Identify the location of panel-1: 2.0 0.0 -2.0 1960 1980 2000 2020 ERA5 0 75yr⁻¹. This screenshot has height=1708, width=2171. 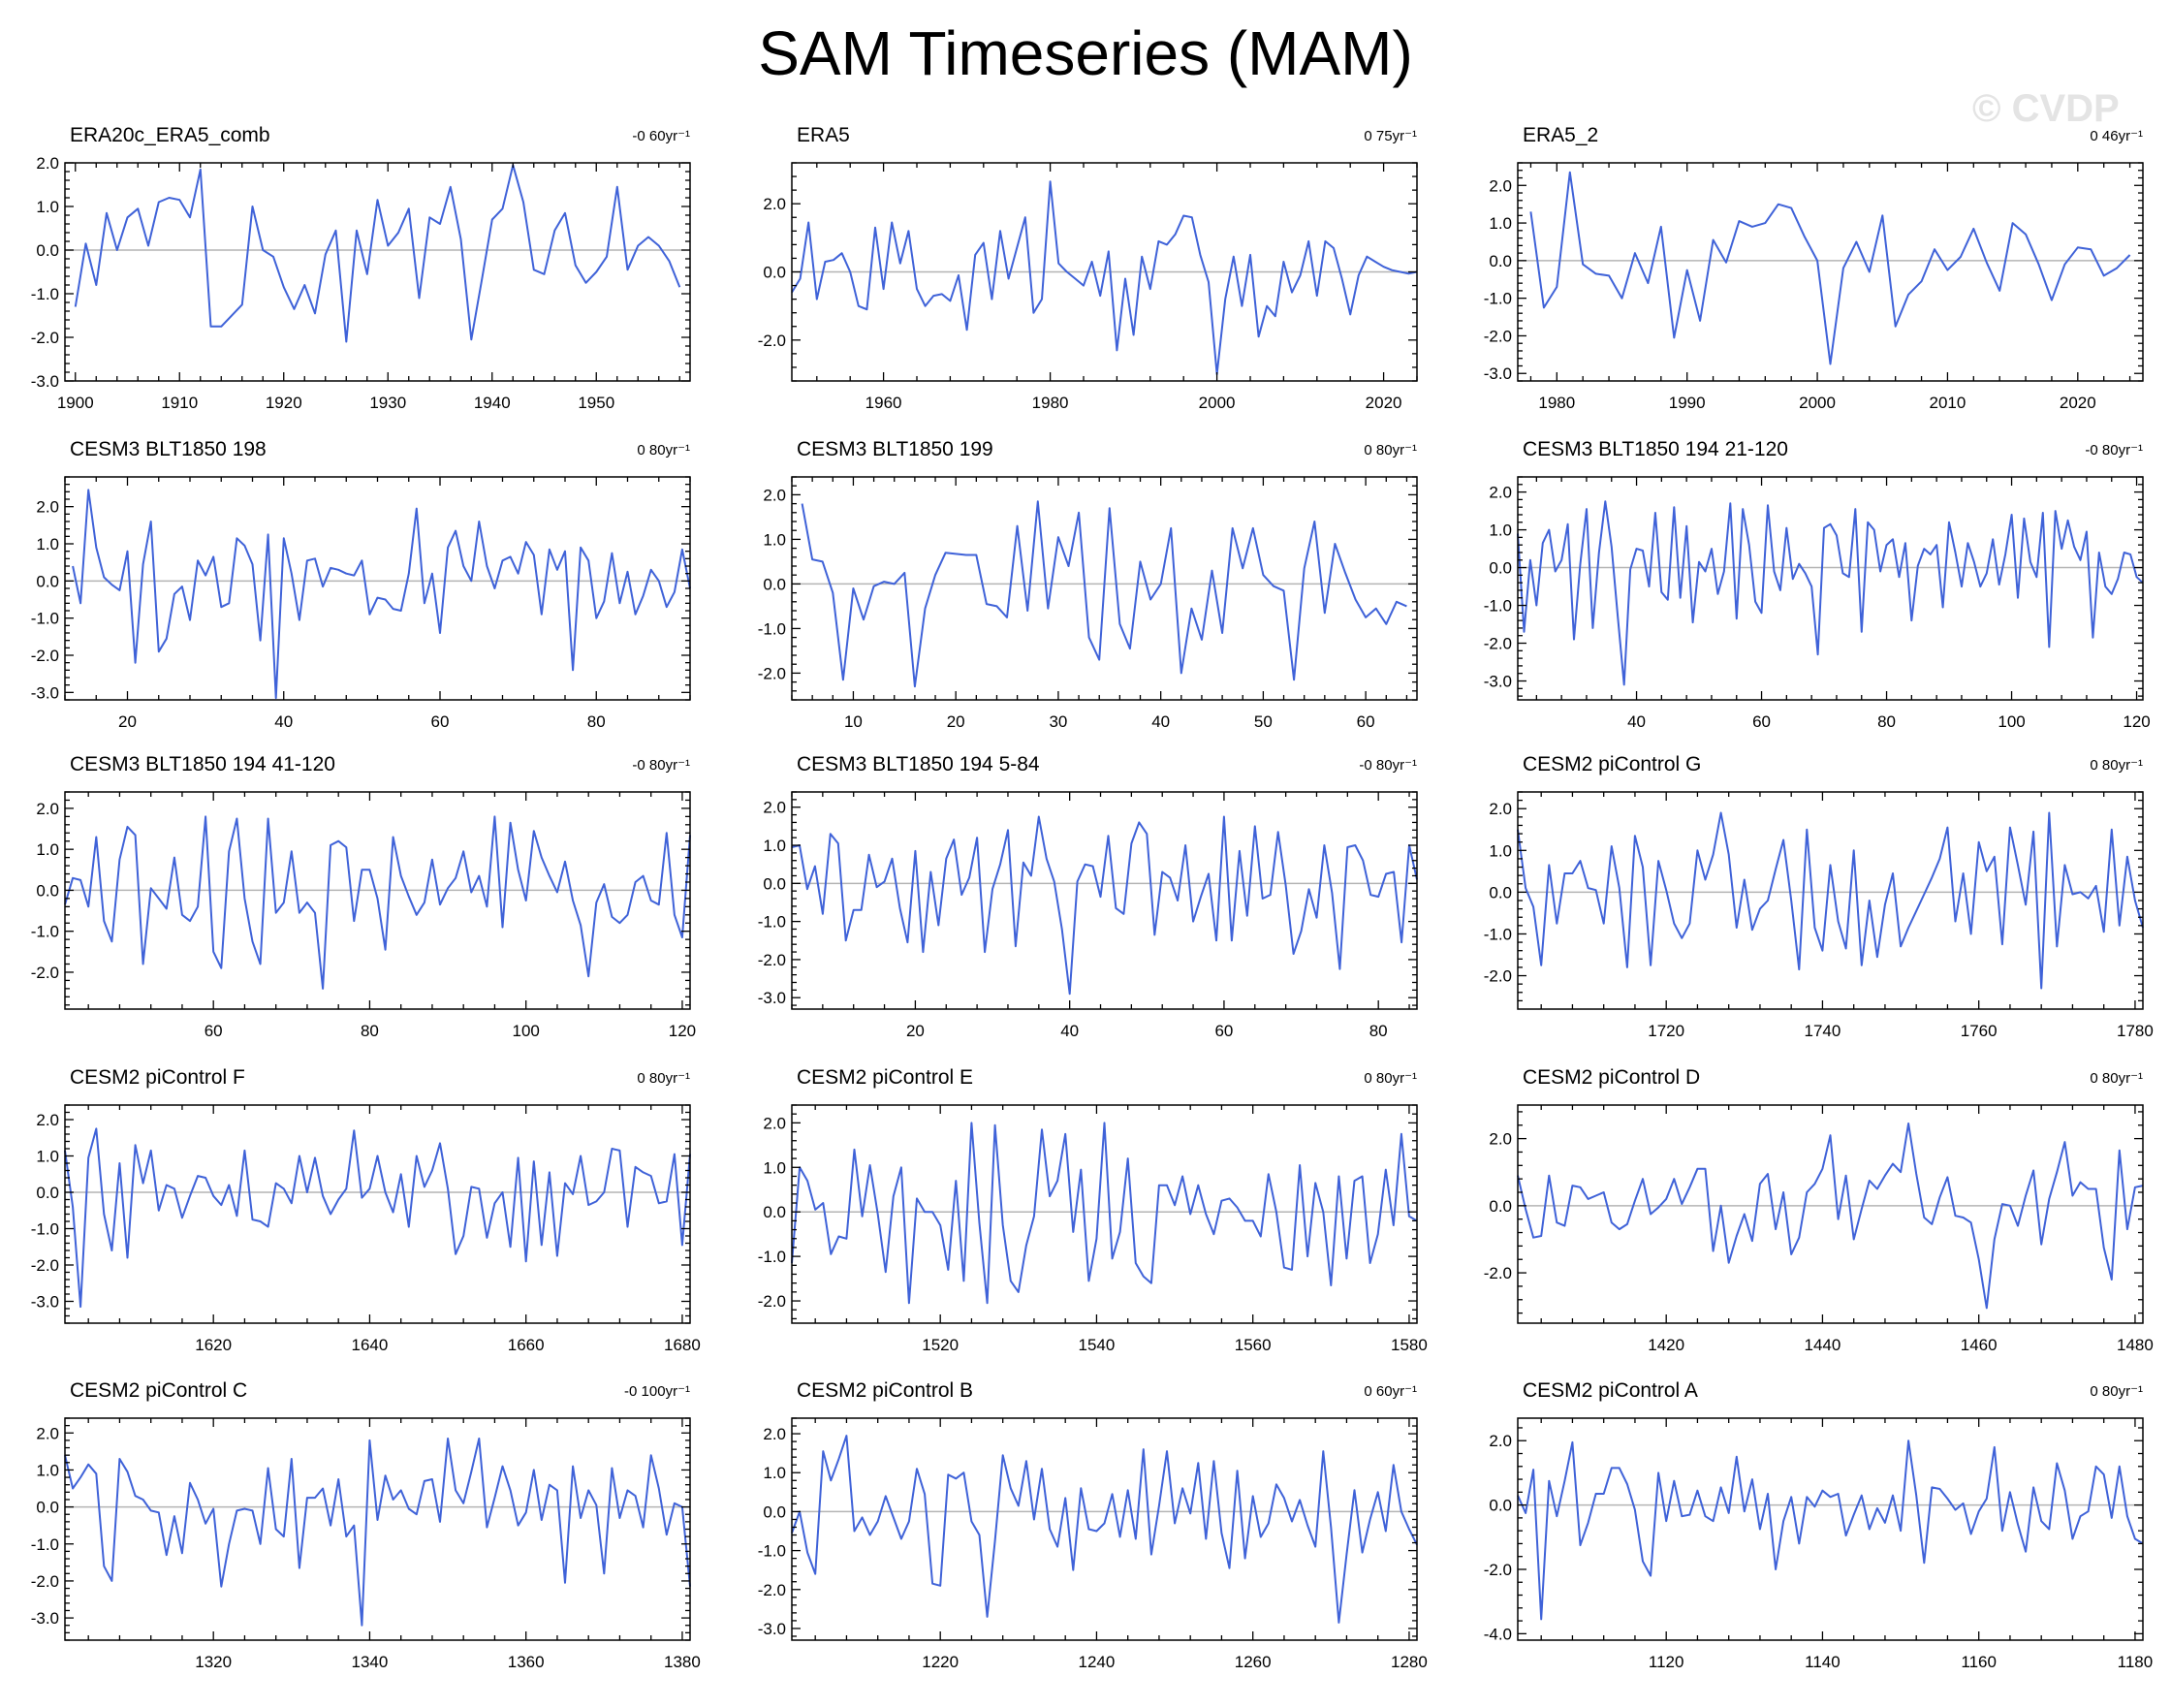
(1088, 268).